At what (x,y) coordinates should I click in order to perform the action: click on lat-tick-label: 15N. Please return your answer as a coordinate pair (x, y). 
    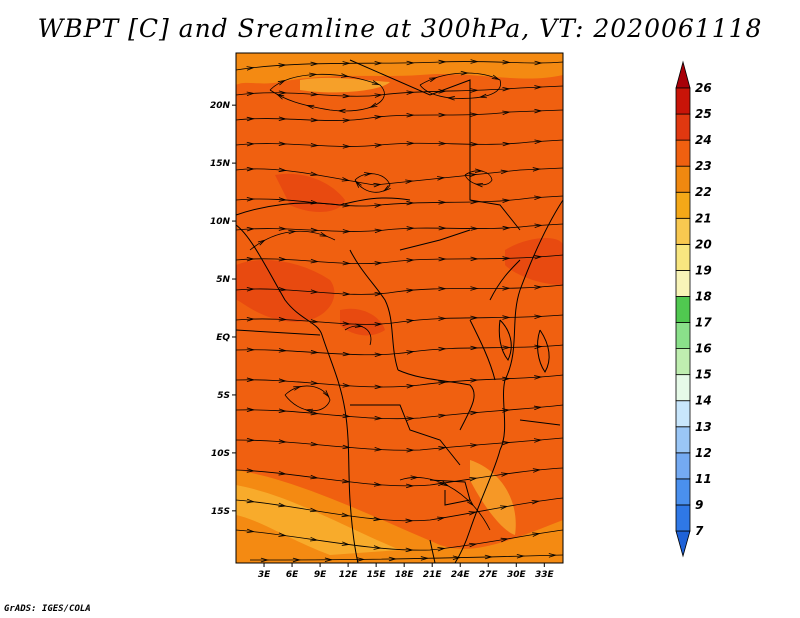
    Looking at the image, I should click on (220, 164).